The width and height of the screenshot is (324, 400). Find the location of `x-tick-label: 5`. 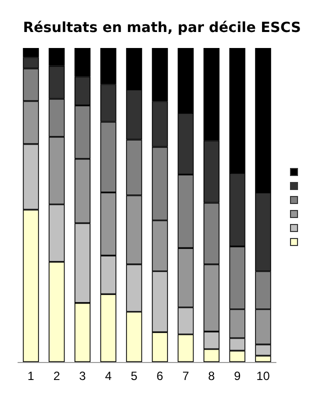

x-tick-label: 5 is located at coordinates (134, 376).